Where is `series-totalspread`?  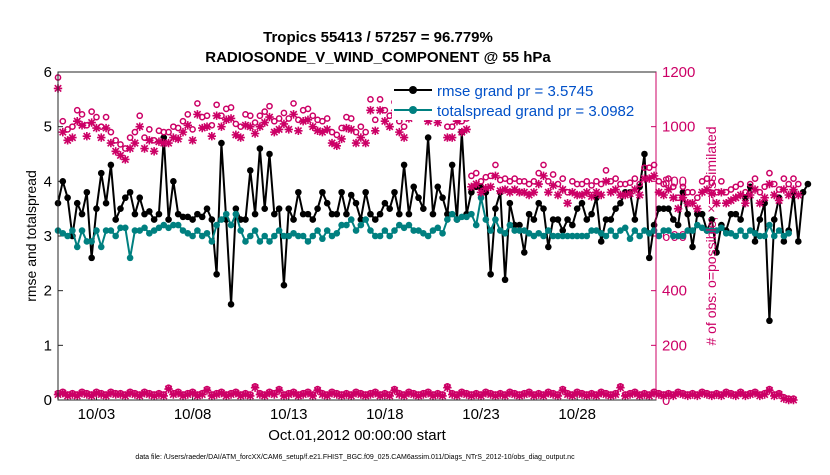
series-totalspread is located at coordinates (423, 228).